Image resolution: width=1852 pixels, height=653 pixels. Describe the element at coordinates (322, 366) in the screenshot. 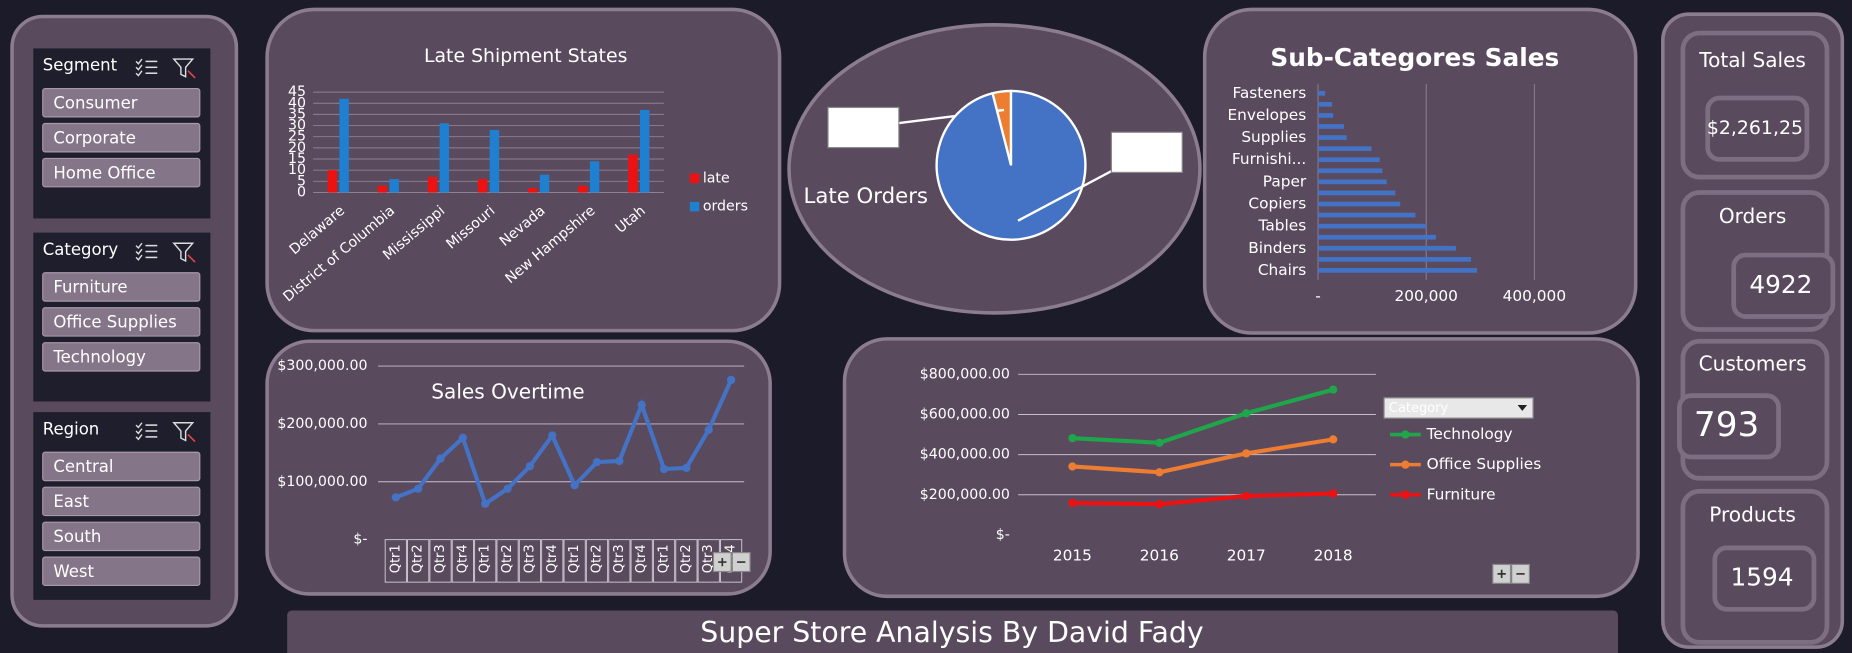

I see `y-tick-label: $300,000.00` at that location.